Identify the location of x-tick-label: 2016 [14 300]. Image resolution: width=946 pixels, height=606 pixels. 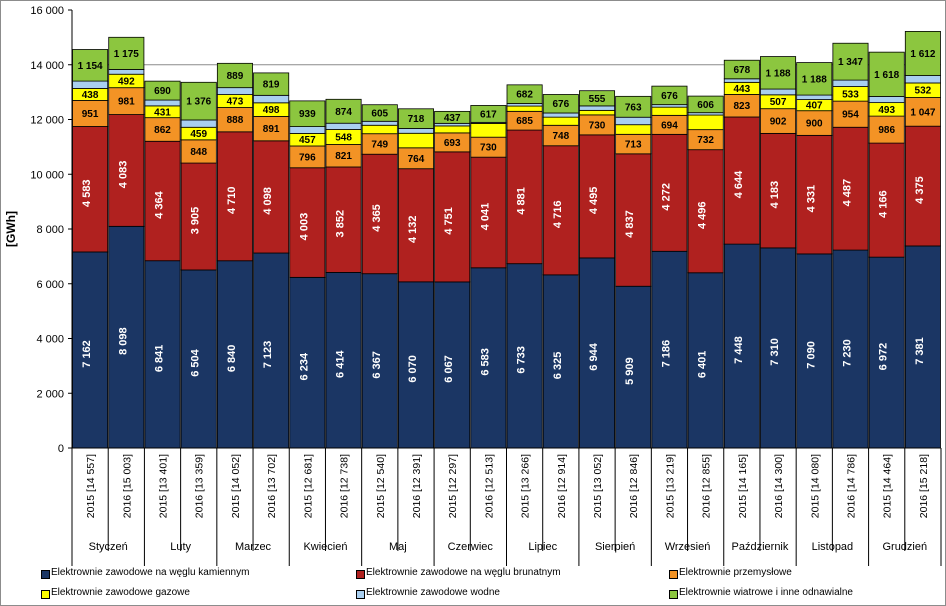
(779, 486).